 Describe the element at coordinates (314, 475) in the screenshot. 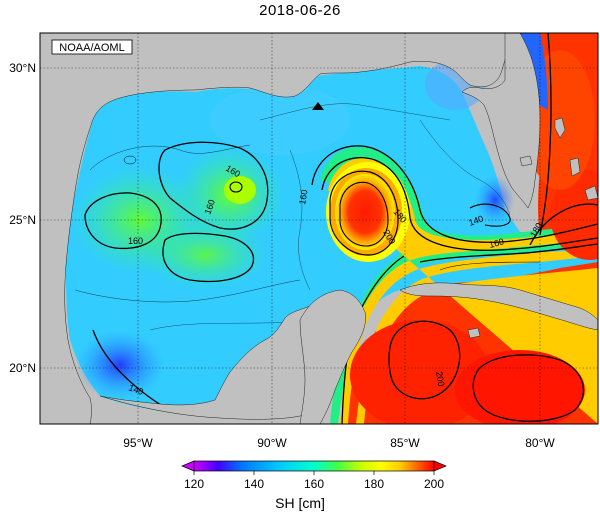

I see `colorbar: 120 140 160 180 200` at that location.